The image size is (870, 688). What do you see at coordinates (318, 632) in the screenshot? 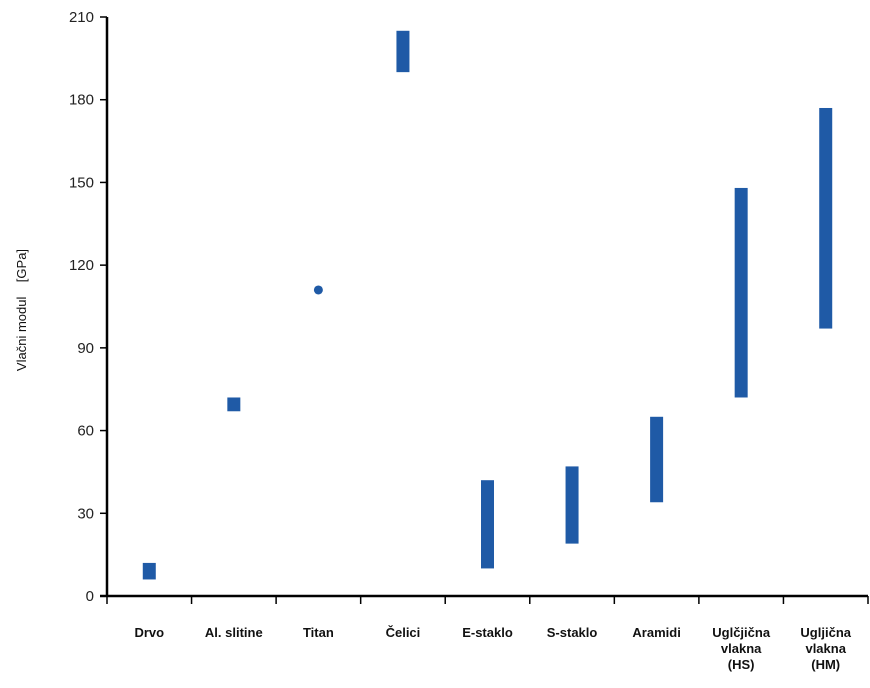
I see `x-tick-label: Titan` at bounding box center [318, 632].